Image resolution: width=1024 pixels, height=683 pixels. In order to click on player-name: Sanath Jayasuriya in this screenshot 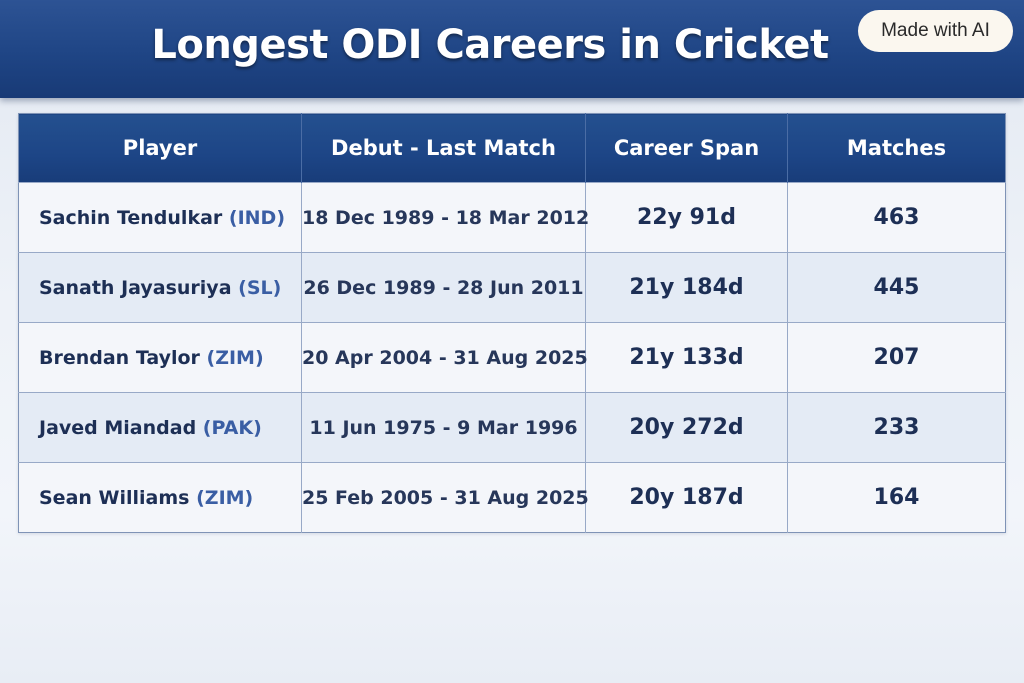, I will do `click(135, 287)`.